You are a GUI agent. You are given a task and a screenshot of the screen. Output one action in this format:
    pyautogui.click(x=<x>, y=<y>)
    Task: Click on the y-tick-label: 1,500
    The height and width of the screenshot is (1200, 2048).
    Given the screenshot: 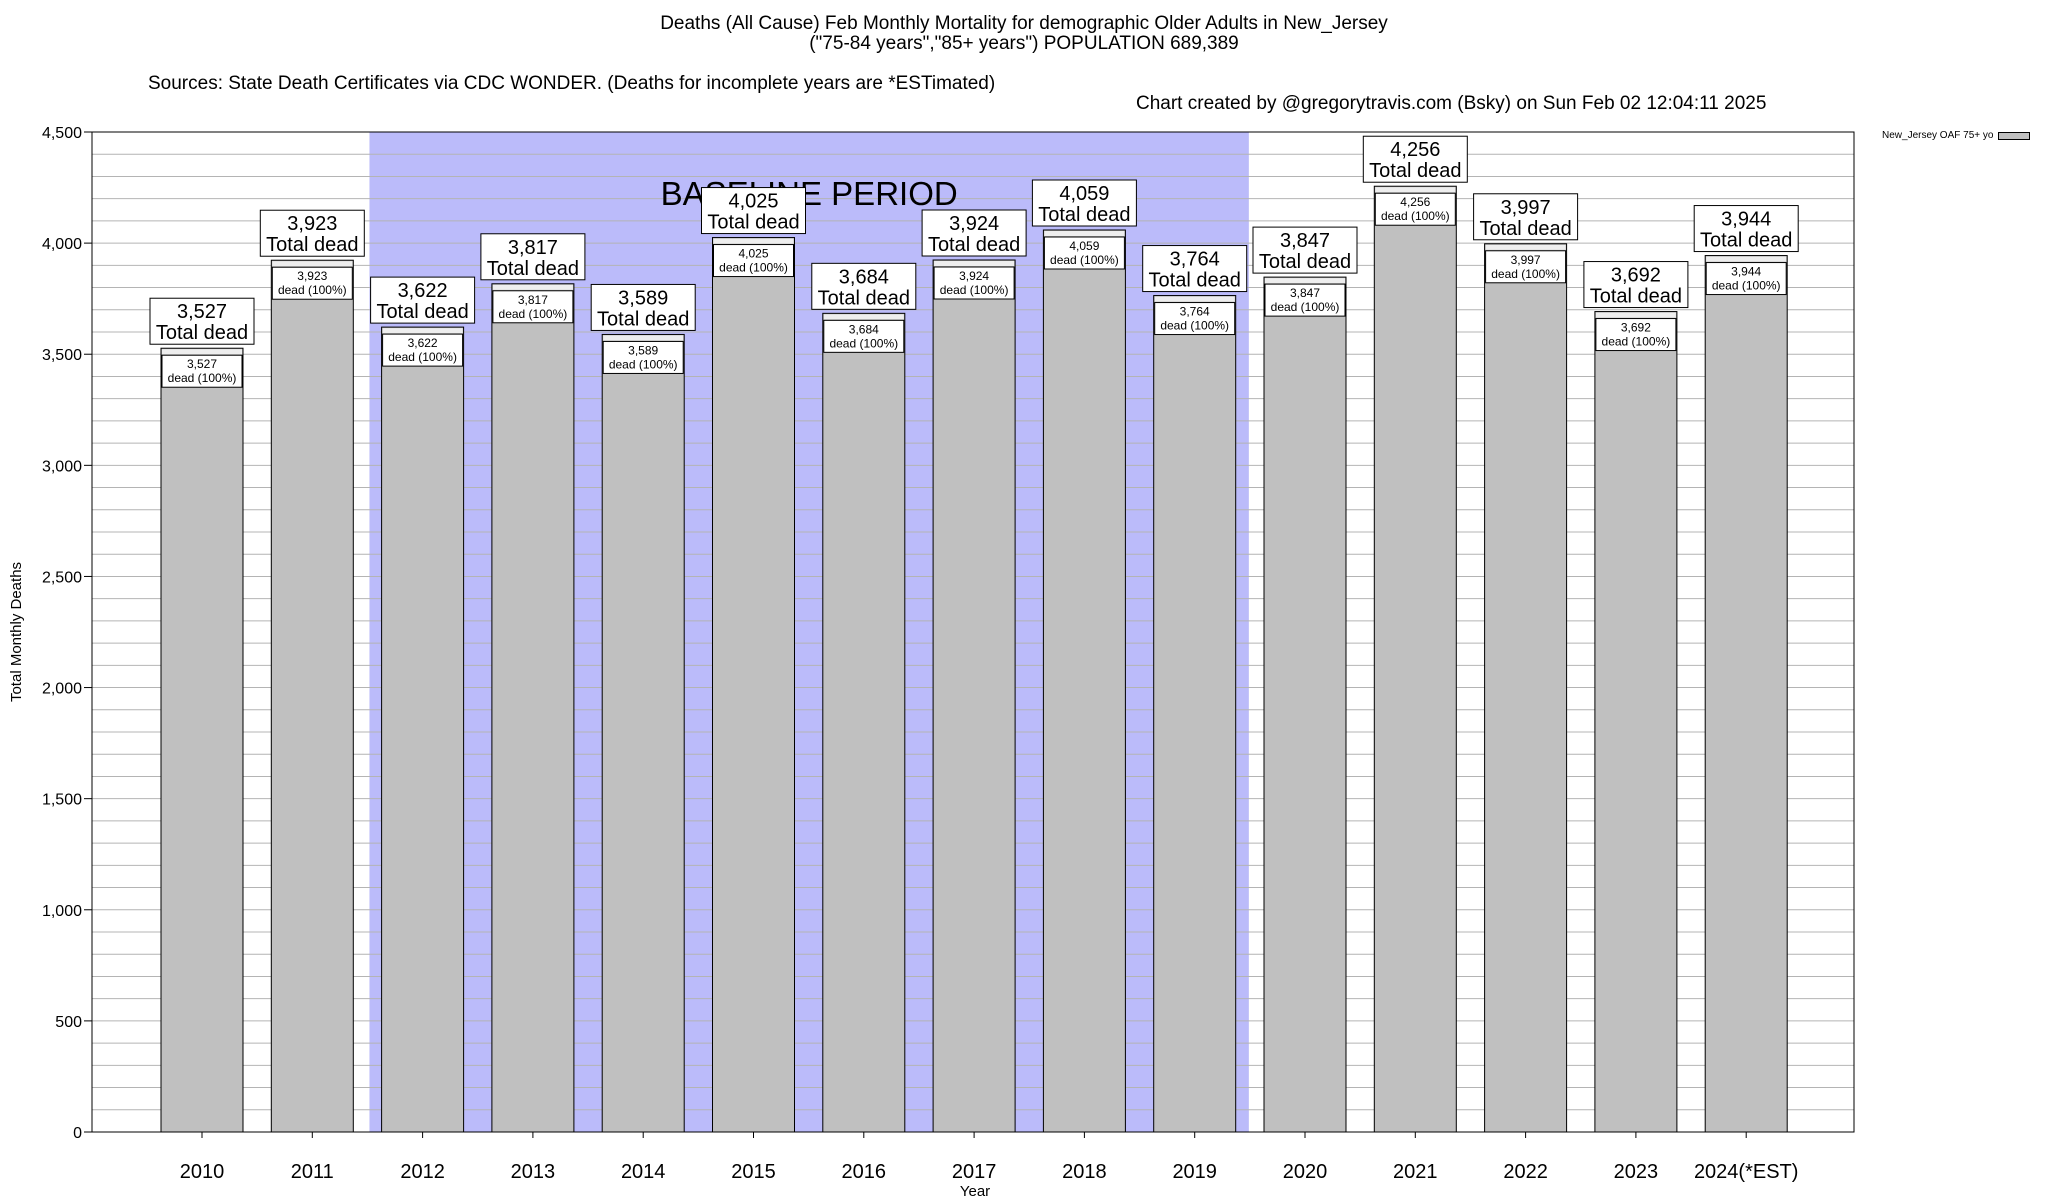 What is the action you would take?
    pyautogui.click(x=62, y=800)
    